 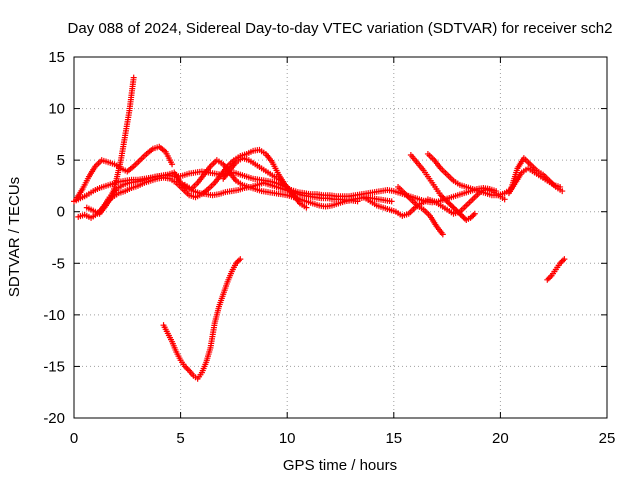 What do you see at coordinates (74, 438) in the screenshot?
I see `x-tick-label: 0` at bounding box center [74, 438].